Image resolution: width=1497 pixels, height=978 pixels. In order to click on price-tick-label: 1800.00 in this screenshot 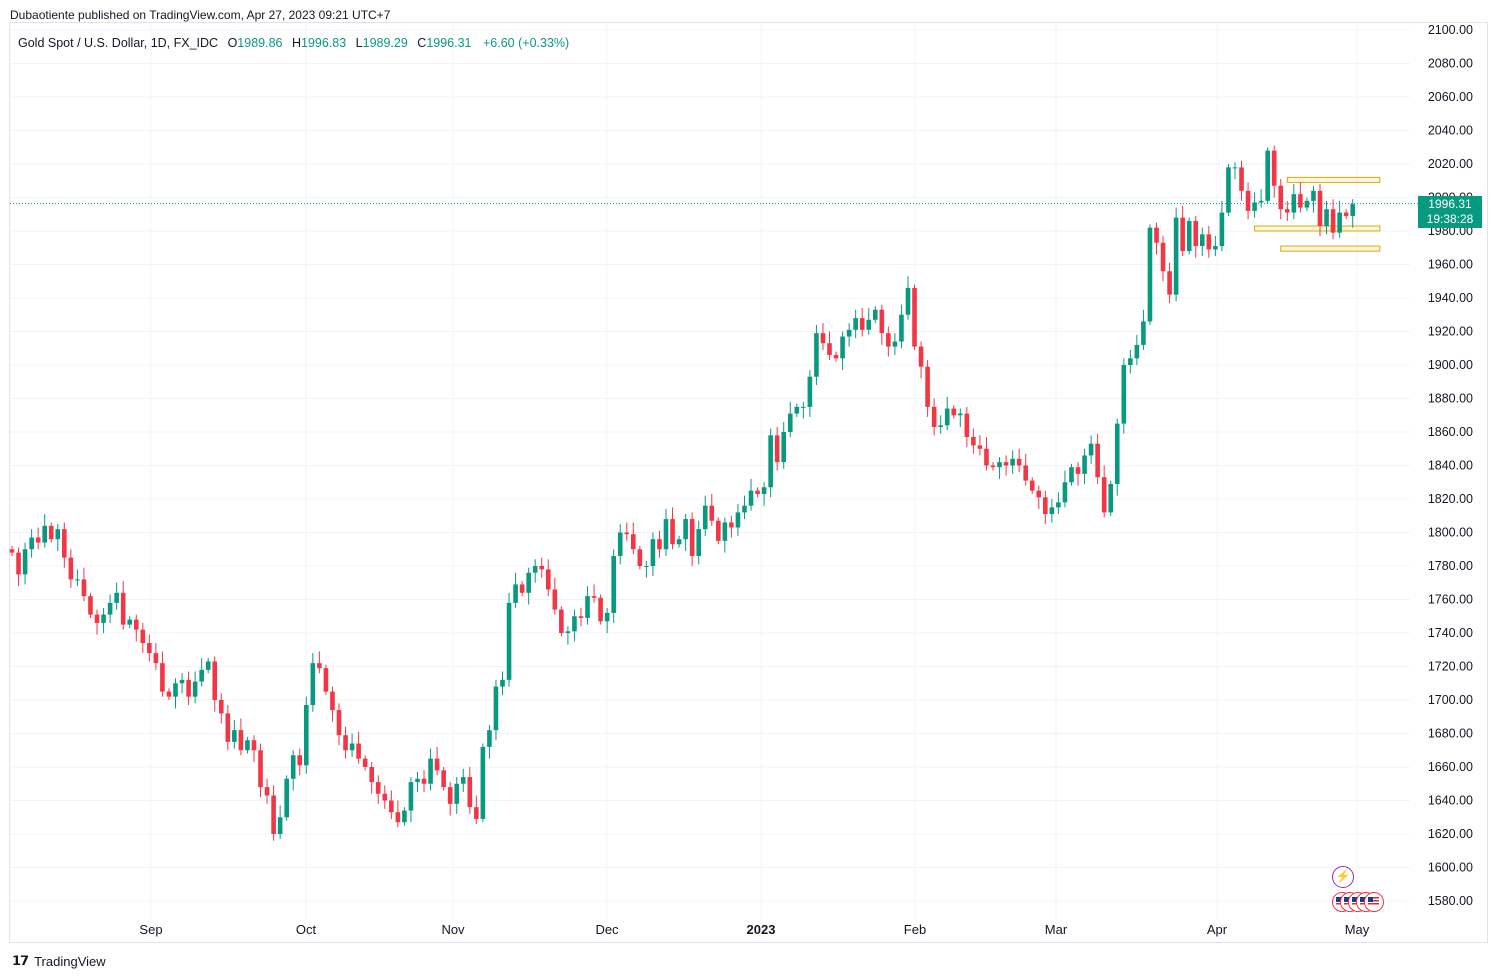, I will do `click(1450, 533)`.